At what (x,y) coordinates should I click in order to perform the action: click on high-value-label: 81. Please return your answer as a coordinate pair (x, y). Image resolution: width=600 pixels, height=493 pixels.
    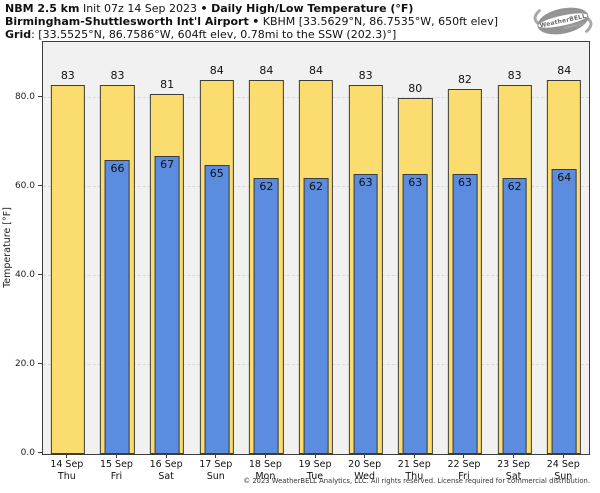
    Looking at the image, I should click on (167, 84).